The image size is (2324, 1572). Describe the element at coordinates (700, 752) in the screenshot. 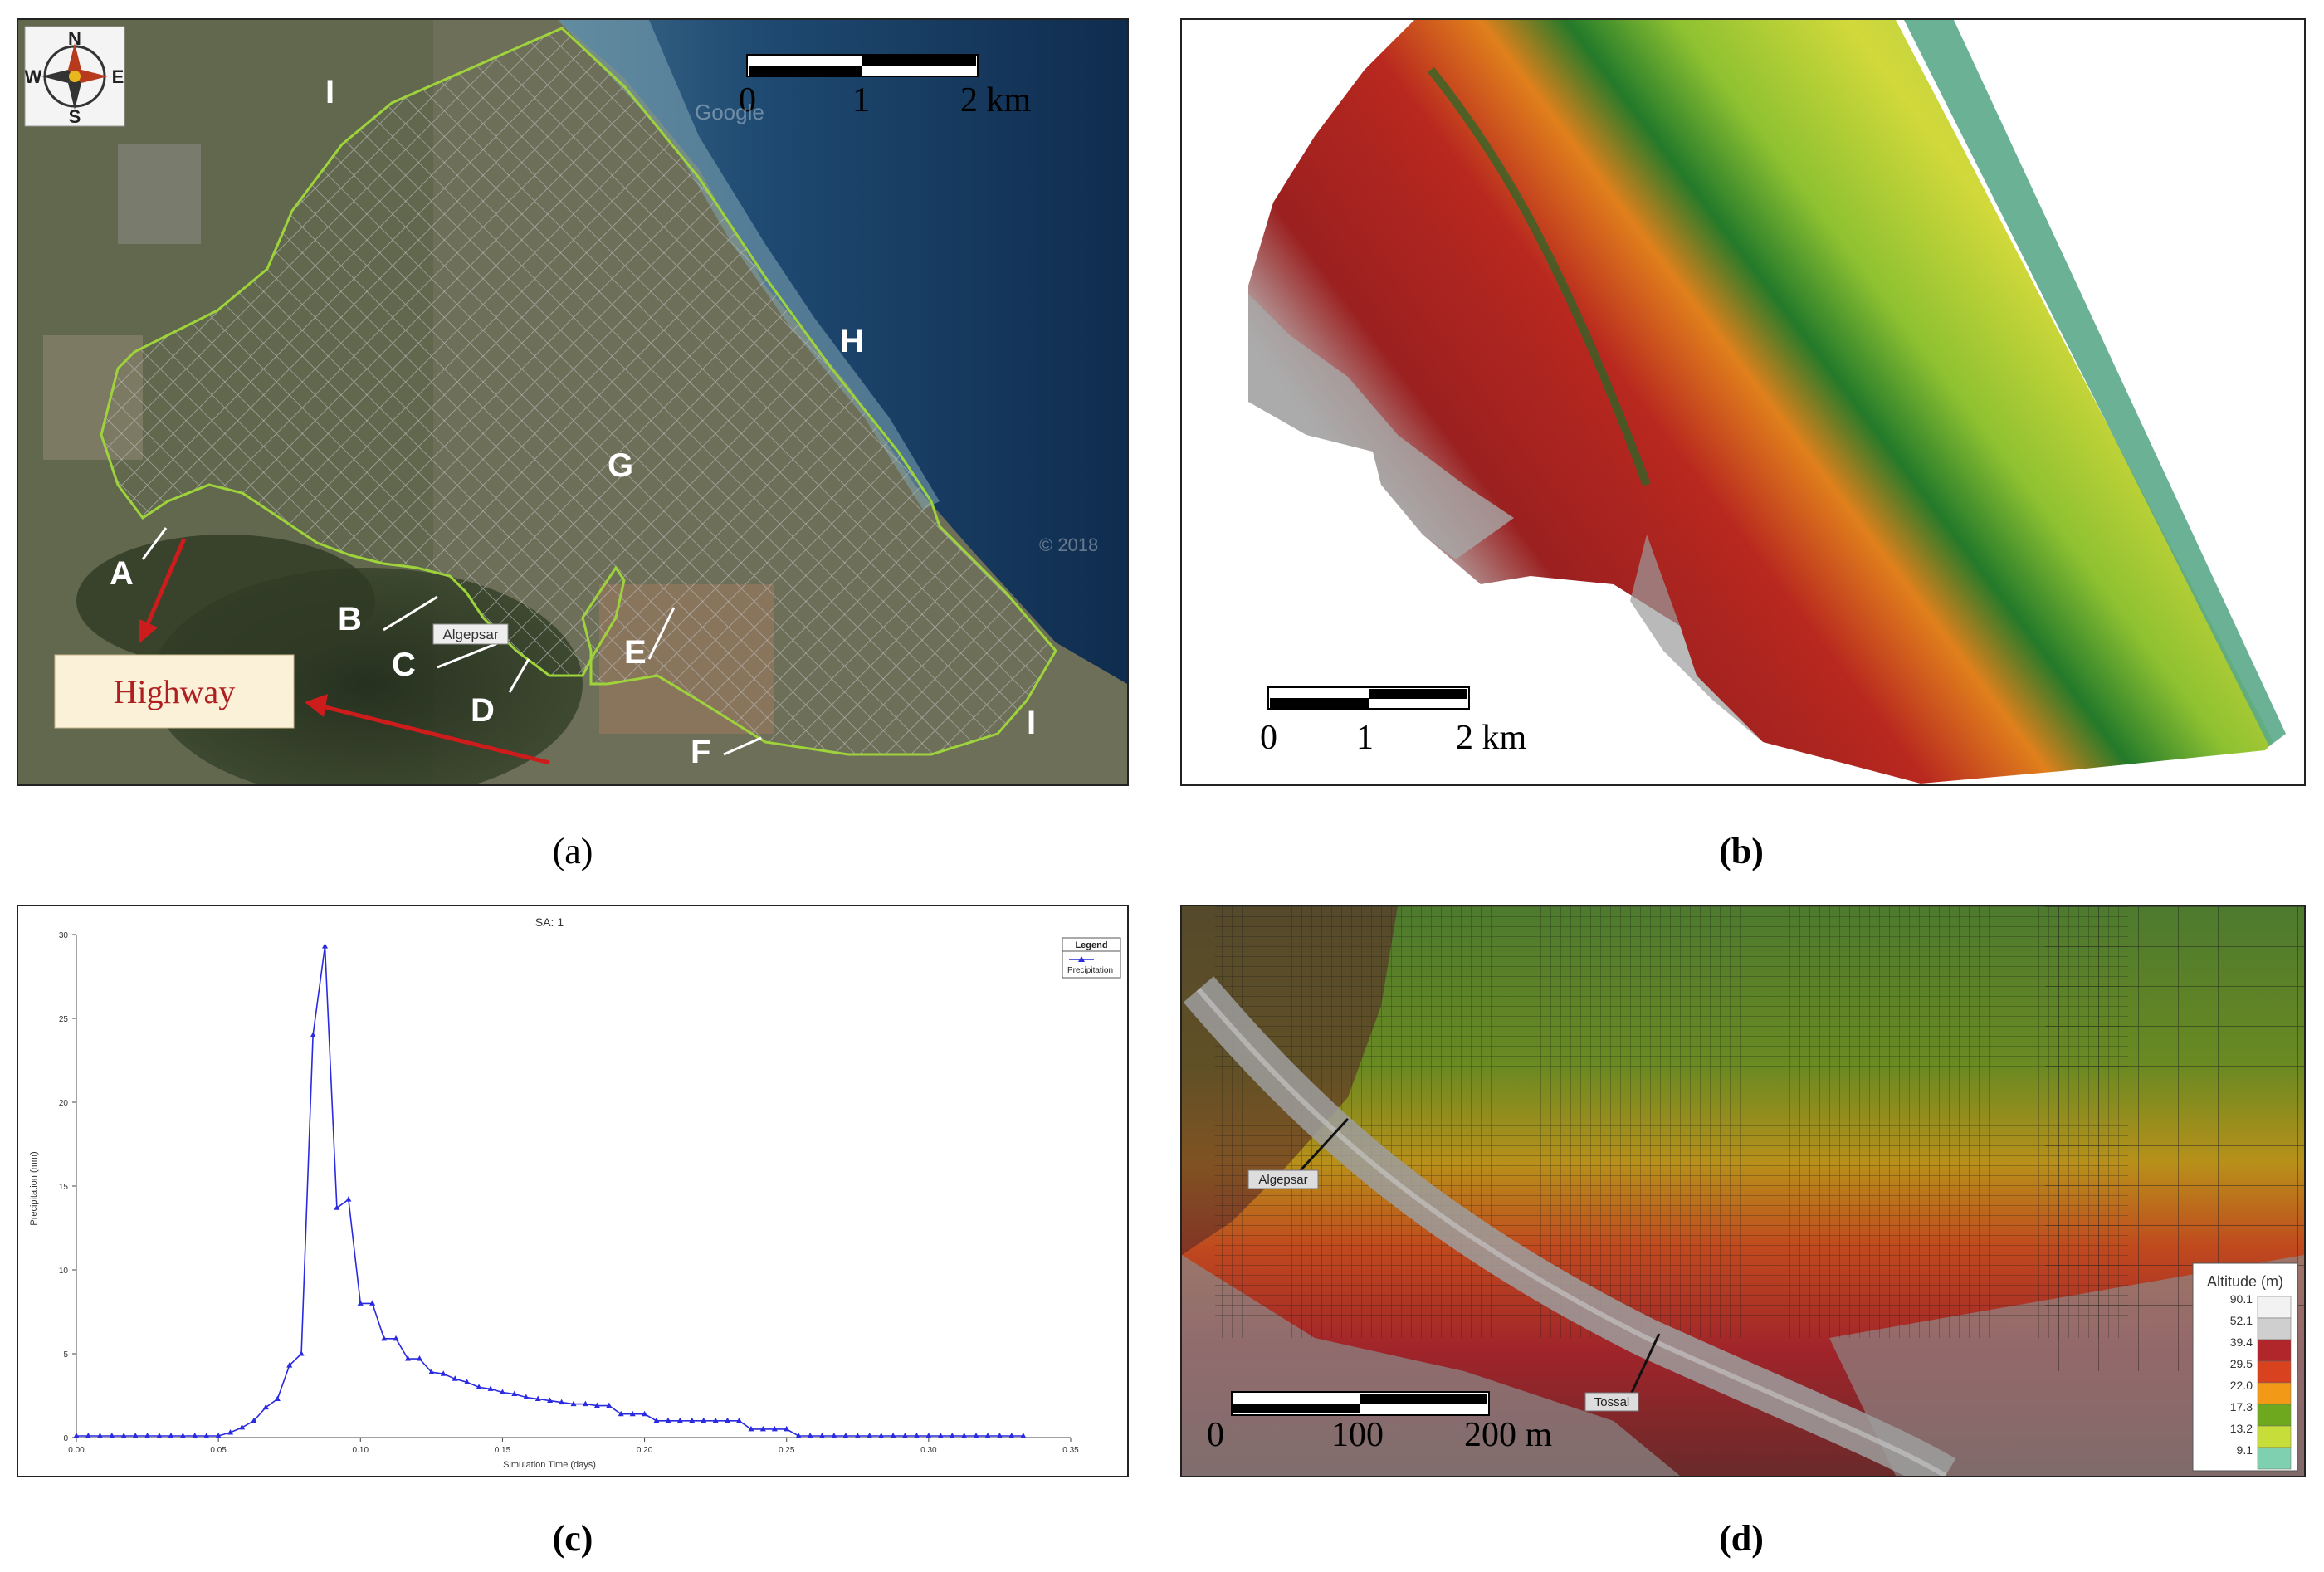

I see `svg-text: F` at that location.